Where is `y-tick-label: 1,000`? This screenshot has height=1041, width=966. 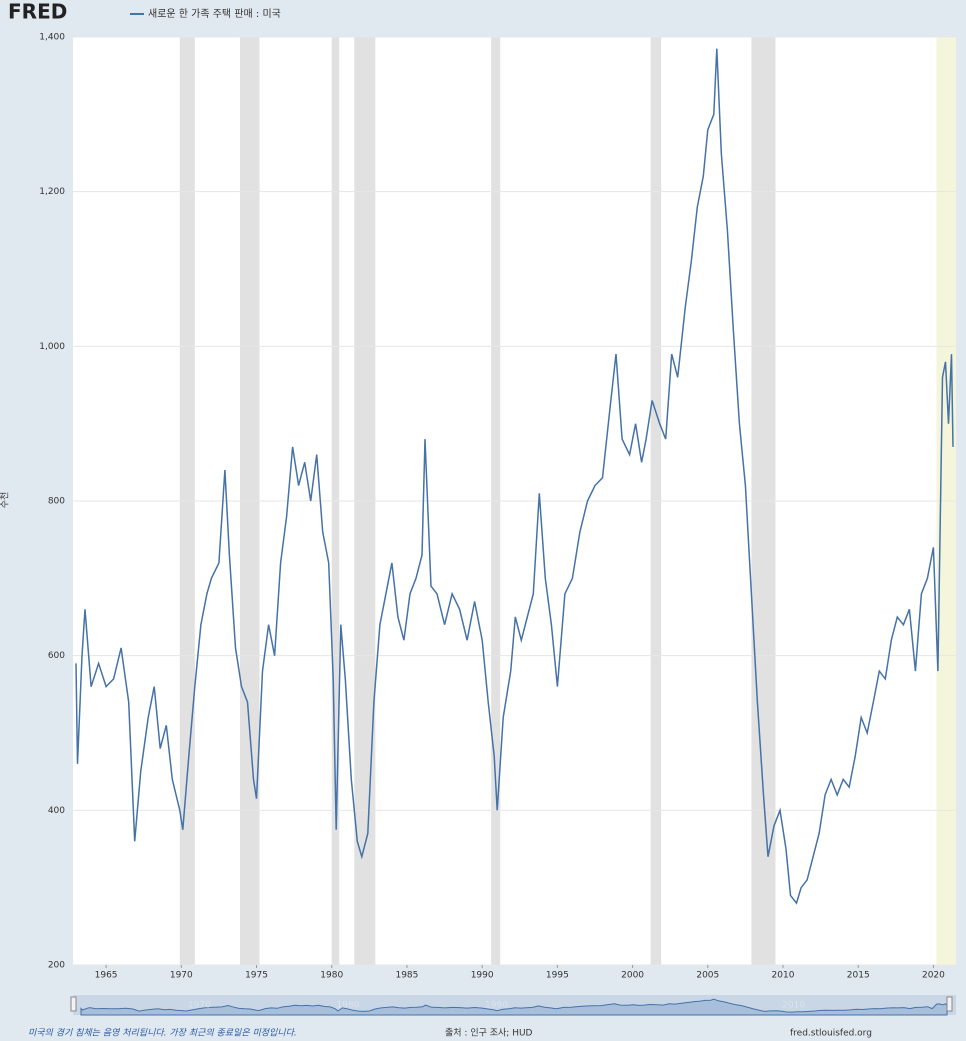 y-tick-label: 1,000 is located at coordinates (52, 347).